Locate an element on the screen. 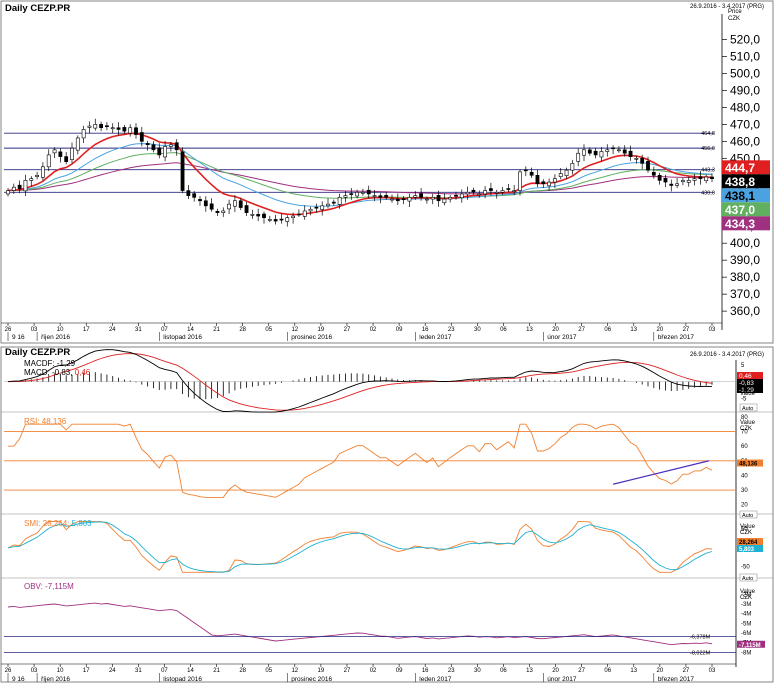  main-x-tick-label: 13 is located at coordinates (529, 330).